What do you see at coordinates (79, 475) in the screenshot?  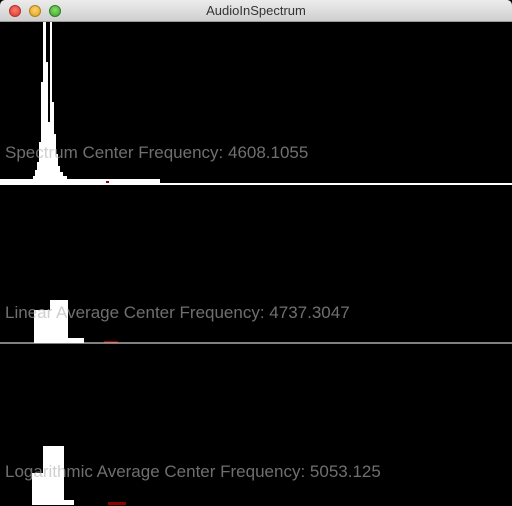 I see `log-average-plot` at bounding box center [79, 475].